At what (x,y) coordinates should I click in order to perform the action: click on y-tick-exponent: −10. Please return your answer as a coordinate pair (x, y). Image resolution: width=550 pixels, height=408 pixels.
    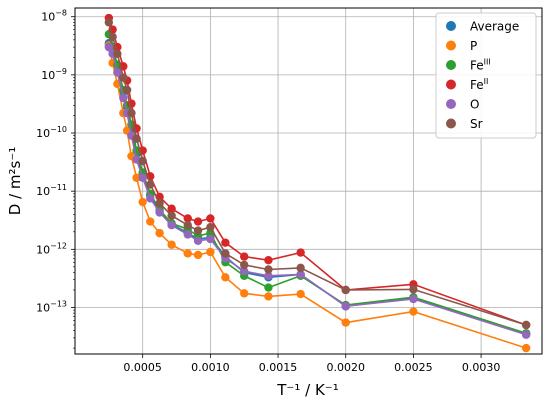
    Looking at the image, I should click on (58, 129).